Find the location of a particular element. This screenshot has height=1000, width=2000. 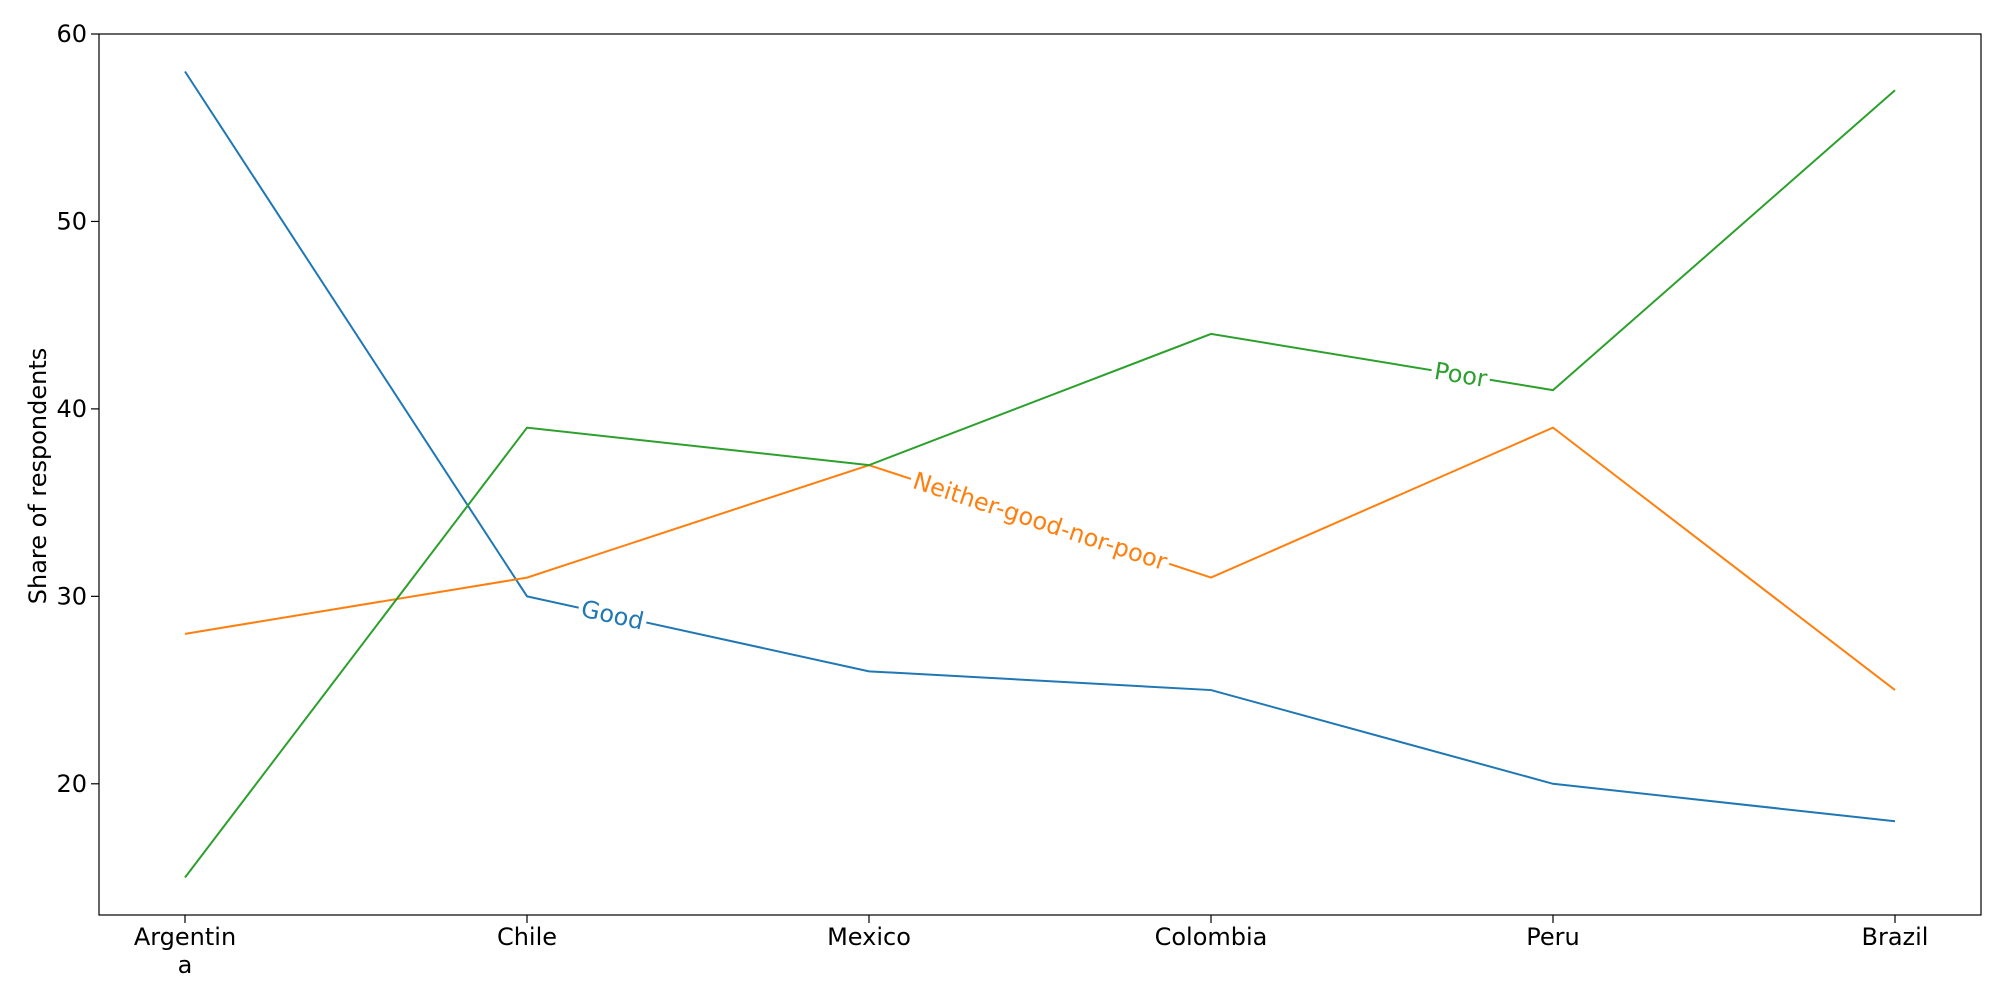

x-tick-label: Colombia is located at coordinates (1211, 937).